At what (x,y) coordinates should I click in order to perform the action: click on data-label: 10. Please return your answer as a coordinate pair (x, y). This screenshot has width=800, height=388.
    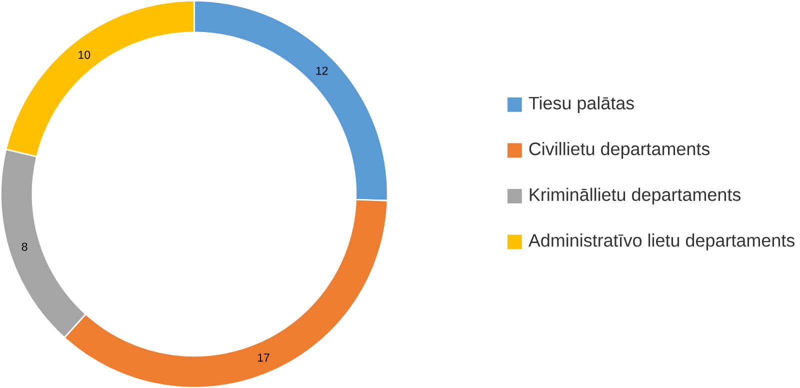
    Looking at the image, I should click on (84, 54).